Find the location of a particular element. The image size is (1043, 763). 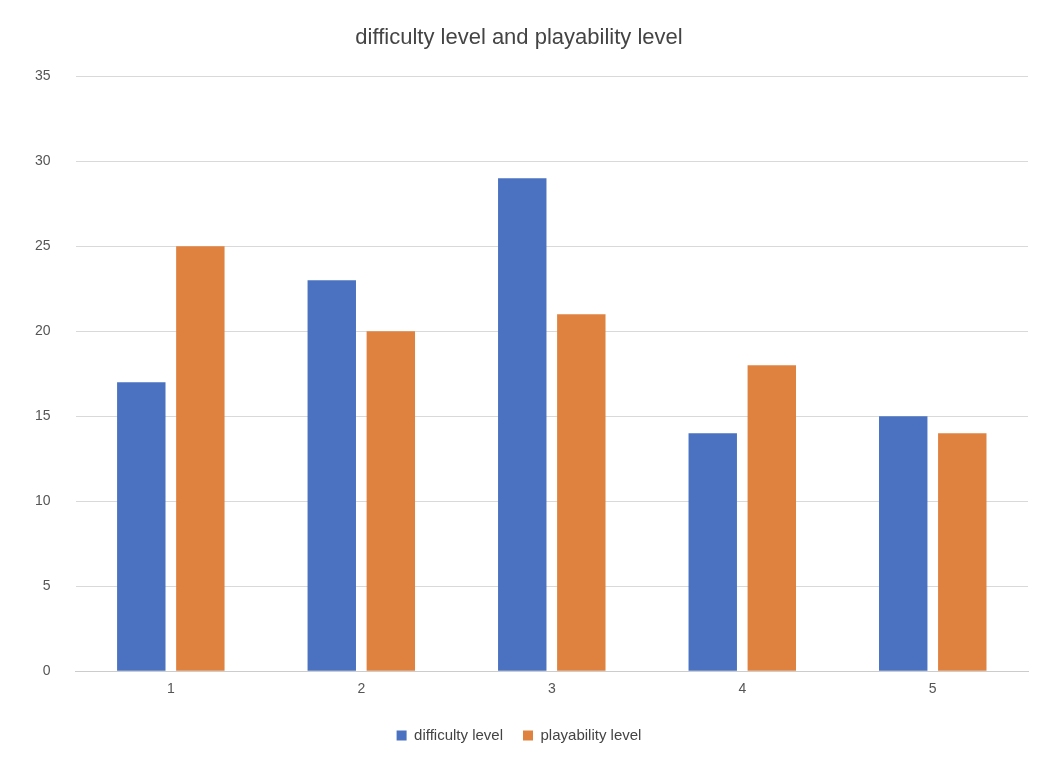

y-tick-label: 5 is located at coordinates (46, 585).